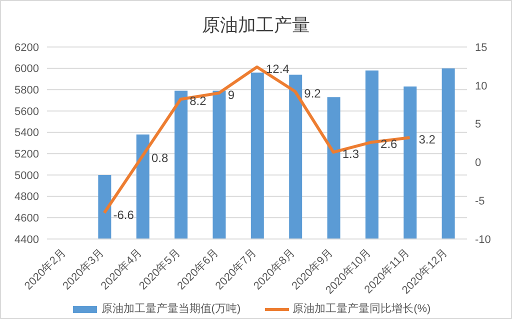 This screenshot has height=319, width=512. What do you see at coordinates (278, 69) in the screenshot?
I see `data-label: 12.4` at bounding box center [278, 69].